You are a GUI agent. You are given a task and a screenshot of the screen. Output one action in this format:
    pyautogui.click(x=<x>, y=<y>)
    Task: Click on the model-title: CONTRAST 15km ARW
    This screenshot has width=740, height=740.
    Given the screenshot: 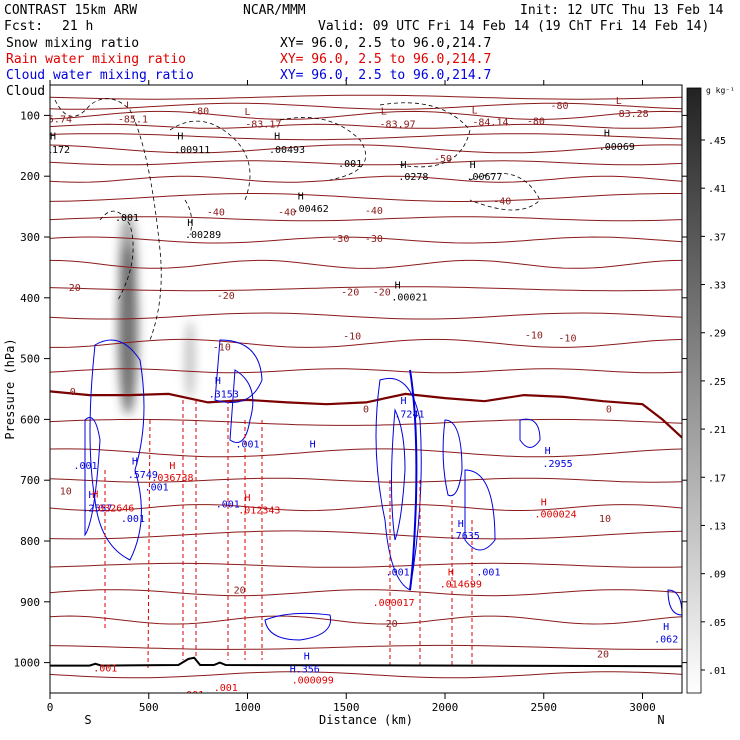 What is the action you would take?
    pyautogui.click(x=70, y=10)
    